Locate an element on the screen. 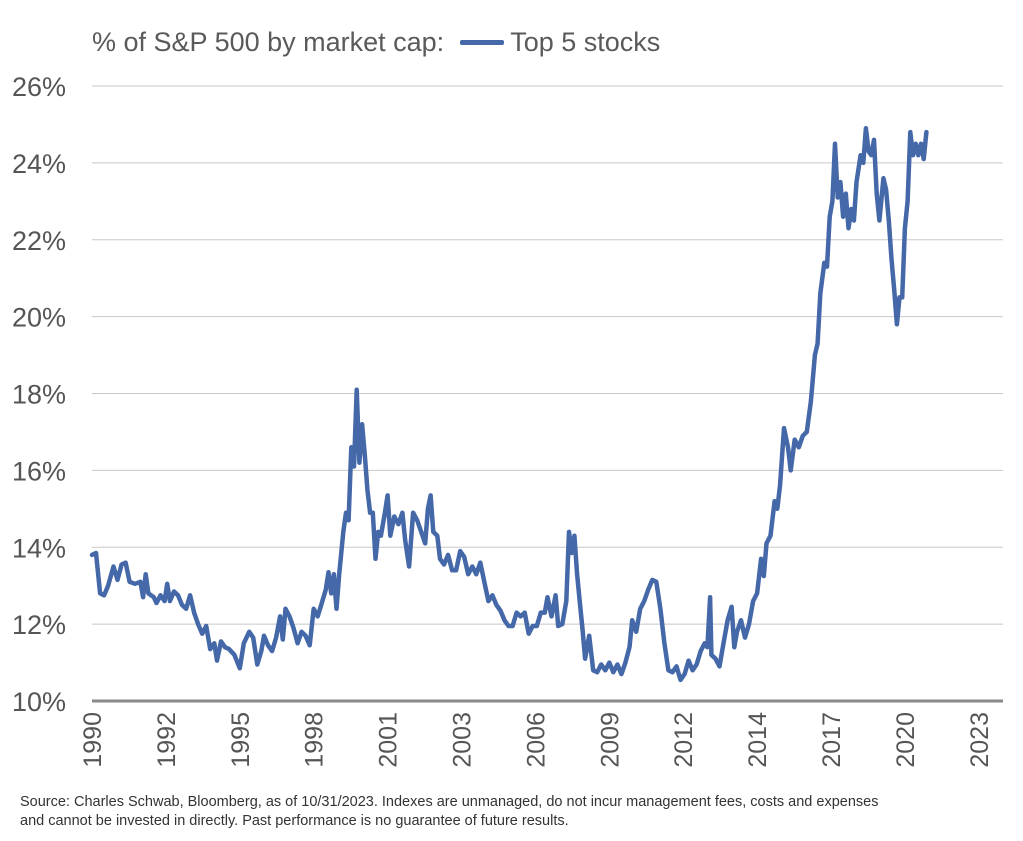  y-tick-label: 20% is located at coordinates (39, 318).